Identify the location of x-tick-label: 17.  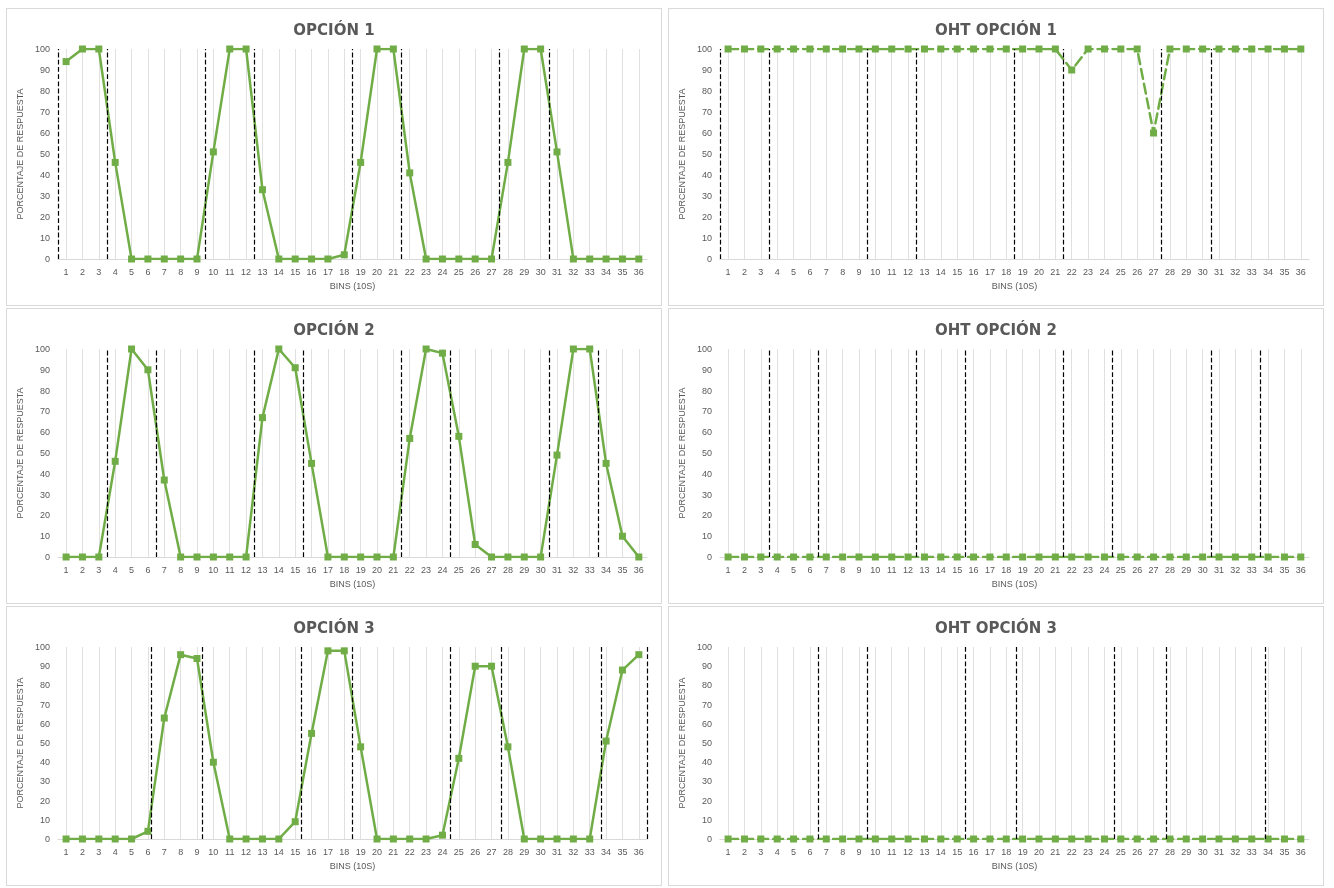
(327, 851).